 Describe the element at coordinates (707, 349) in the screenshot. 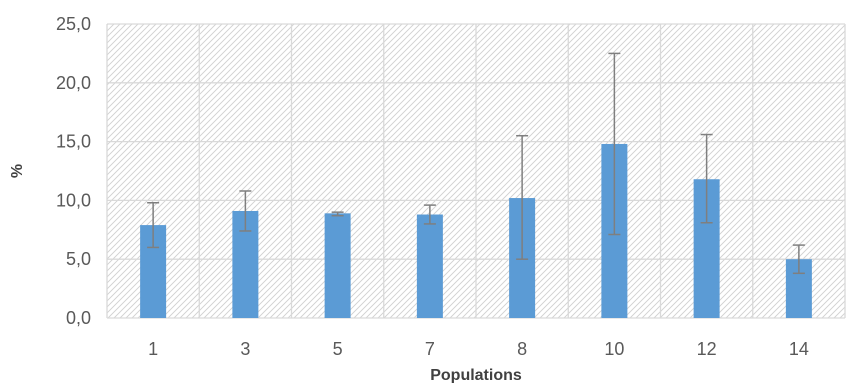

I see `x-tick-label: 12` at that location.